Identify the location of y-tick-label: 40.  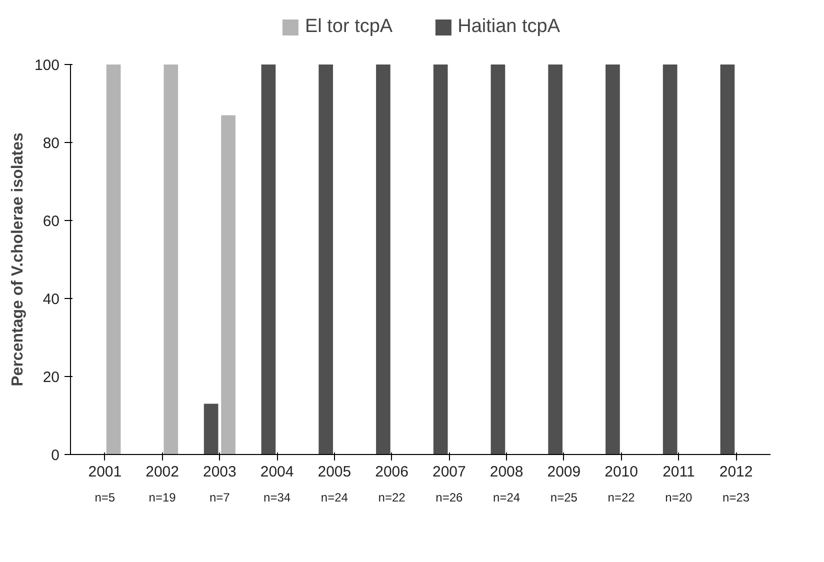
(51, 299).